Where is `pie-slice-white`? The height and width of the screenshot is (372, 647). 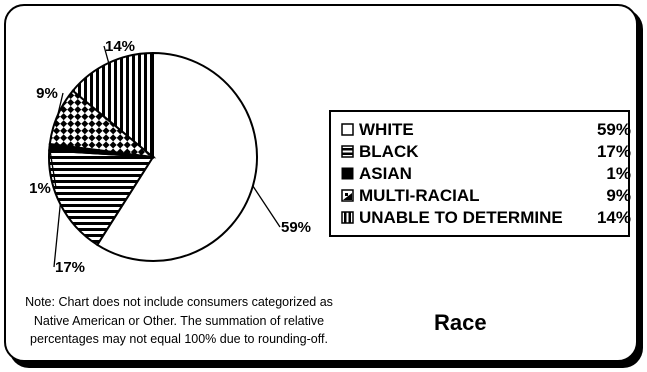 pie-slice-white is located at coordinates (176, 156).